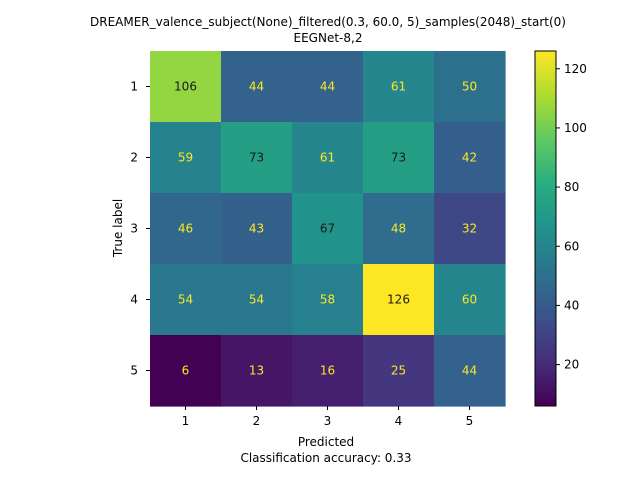  I want to click on heatmap-cell-label: 46, so click(185, 229).